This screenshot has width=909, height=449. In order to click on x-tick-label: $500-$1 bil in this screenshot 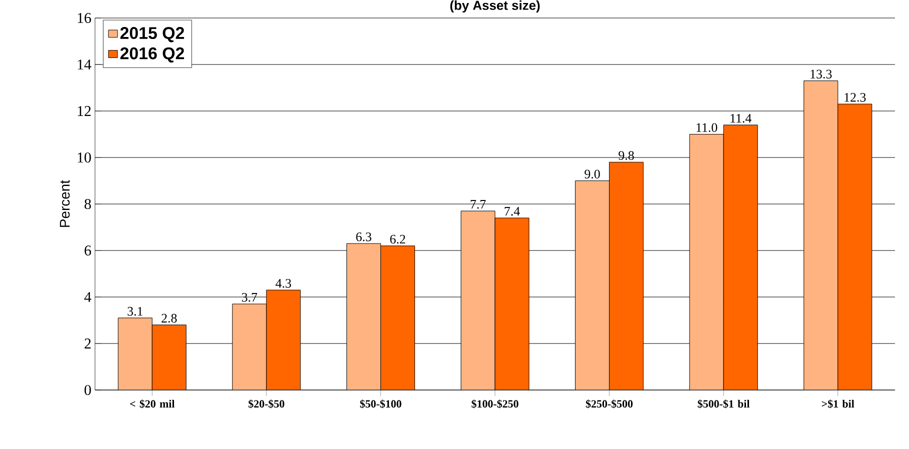, I will do `click(724, 404)`.